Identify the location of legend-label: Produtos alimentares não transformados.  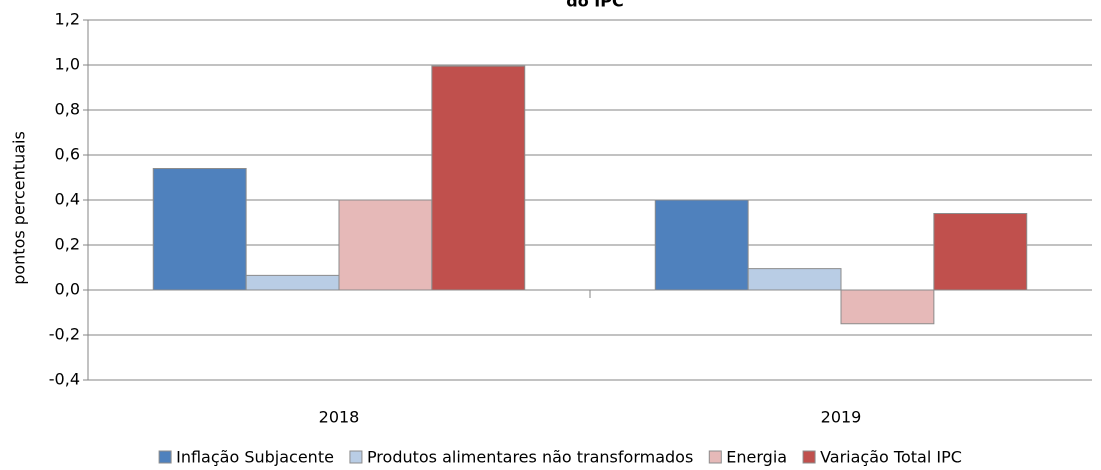
(530, 457).